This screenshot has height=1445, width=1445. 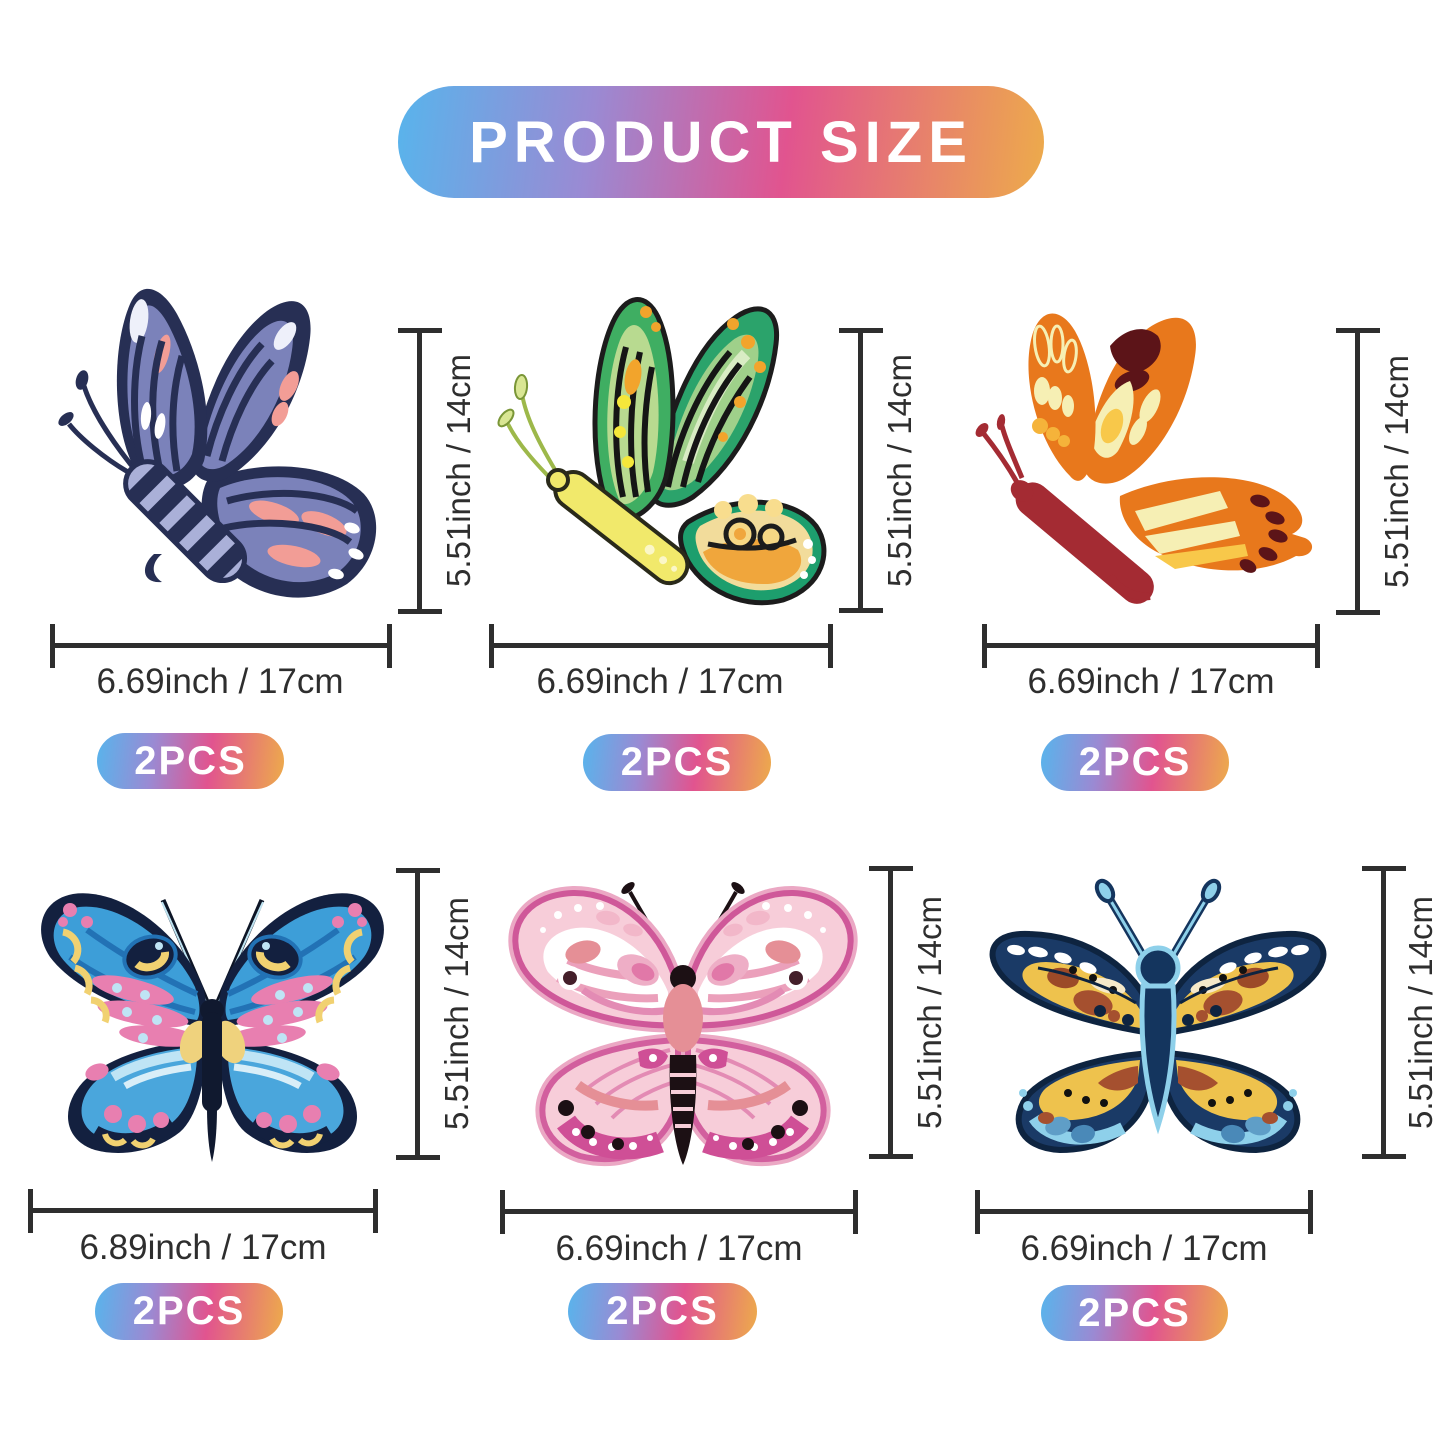 I want to click on height-dimension-label-3: 5.51inch / 14cm, so click(x=1396, y=471).